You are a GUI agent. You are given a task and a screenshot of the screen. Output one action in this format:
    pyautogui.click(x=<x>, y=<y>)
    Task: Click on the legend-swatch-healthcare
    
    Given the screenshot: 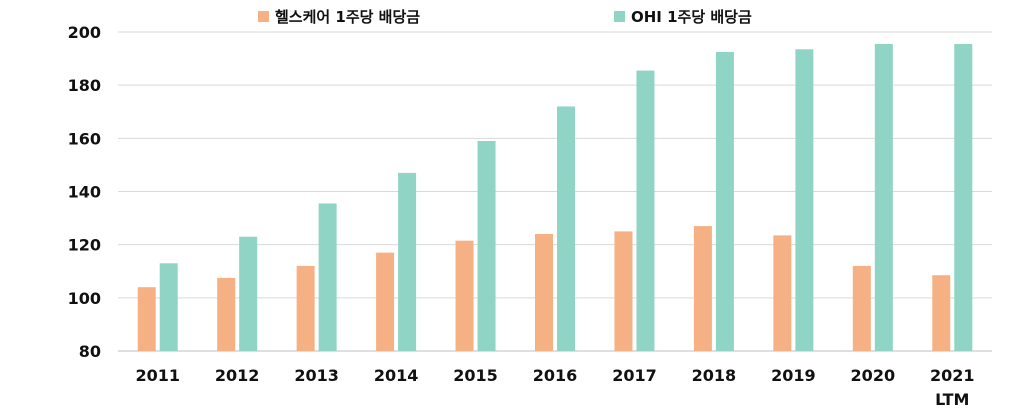 What is the action you would take?
    pyautogui.click(x=263, y=16)
    